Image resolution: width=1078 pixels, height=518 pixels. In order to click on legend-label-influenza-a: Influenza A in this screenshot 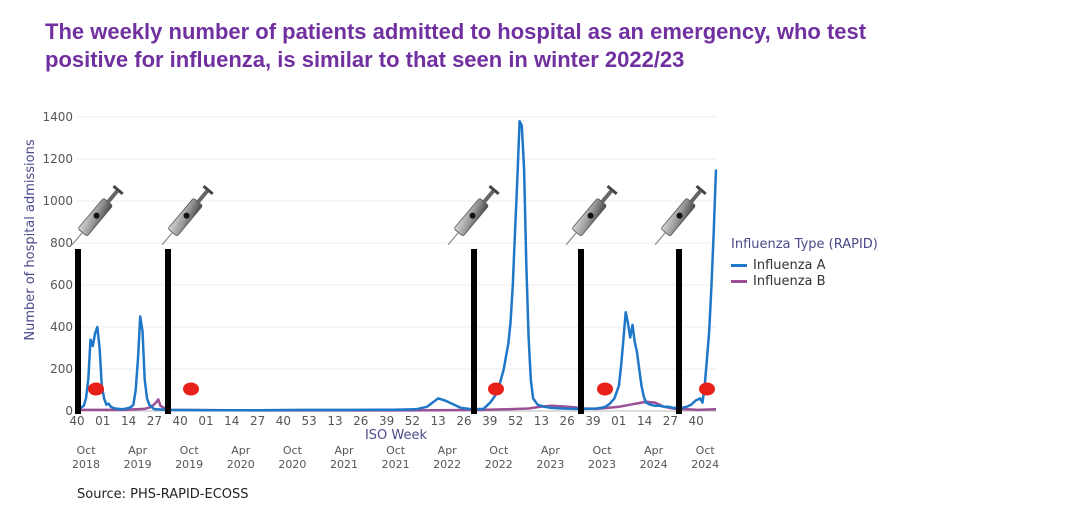, I will do `click(789, 265)`.